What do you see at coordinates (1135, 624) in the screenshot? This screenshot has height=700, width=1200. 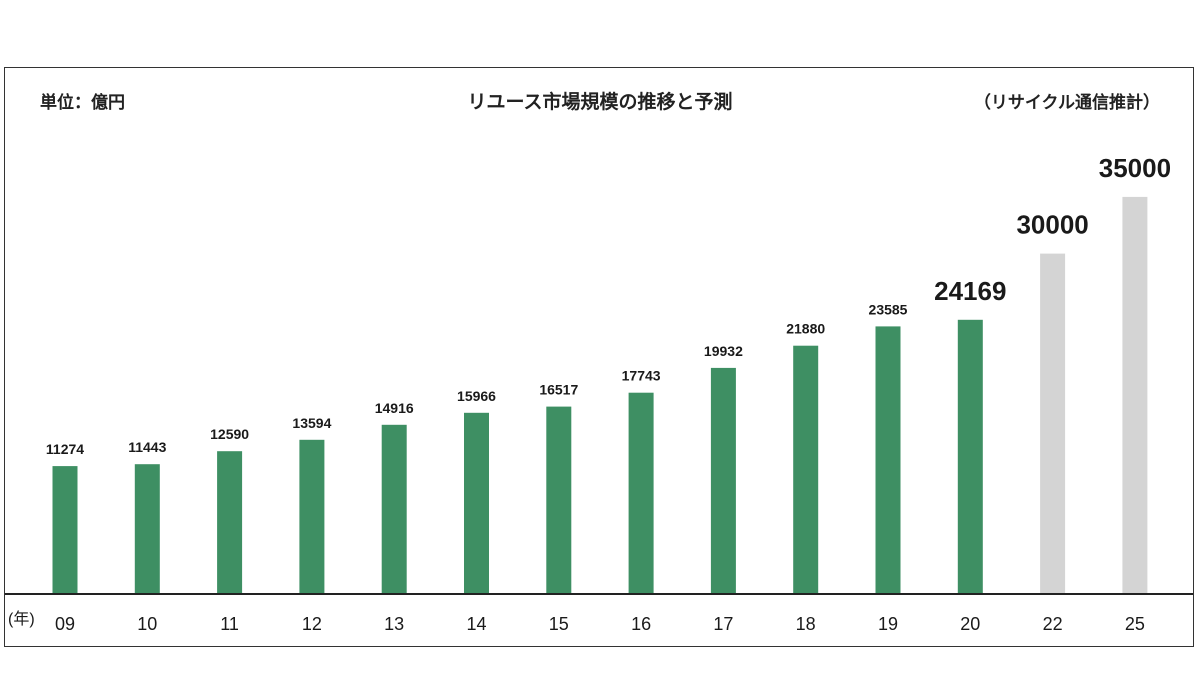 I see `x-tick-label-25: 25` at bounding box center [1135, 624].